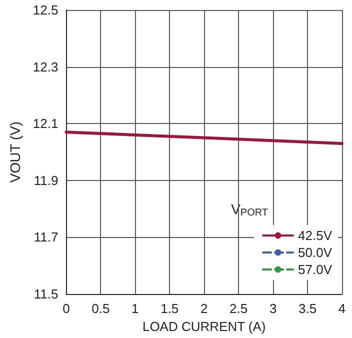 The image size is (352, 338). Describe the element at coordinates (204, 137) in the screenshot. I see `line-series` at that location.